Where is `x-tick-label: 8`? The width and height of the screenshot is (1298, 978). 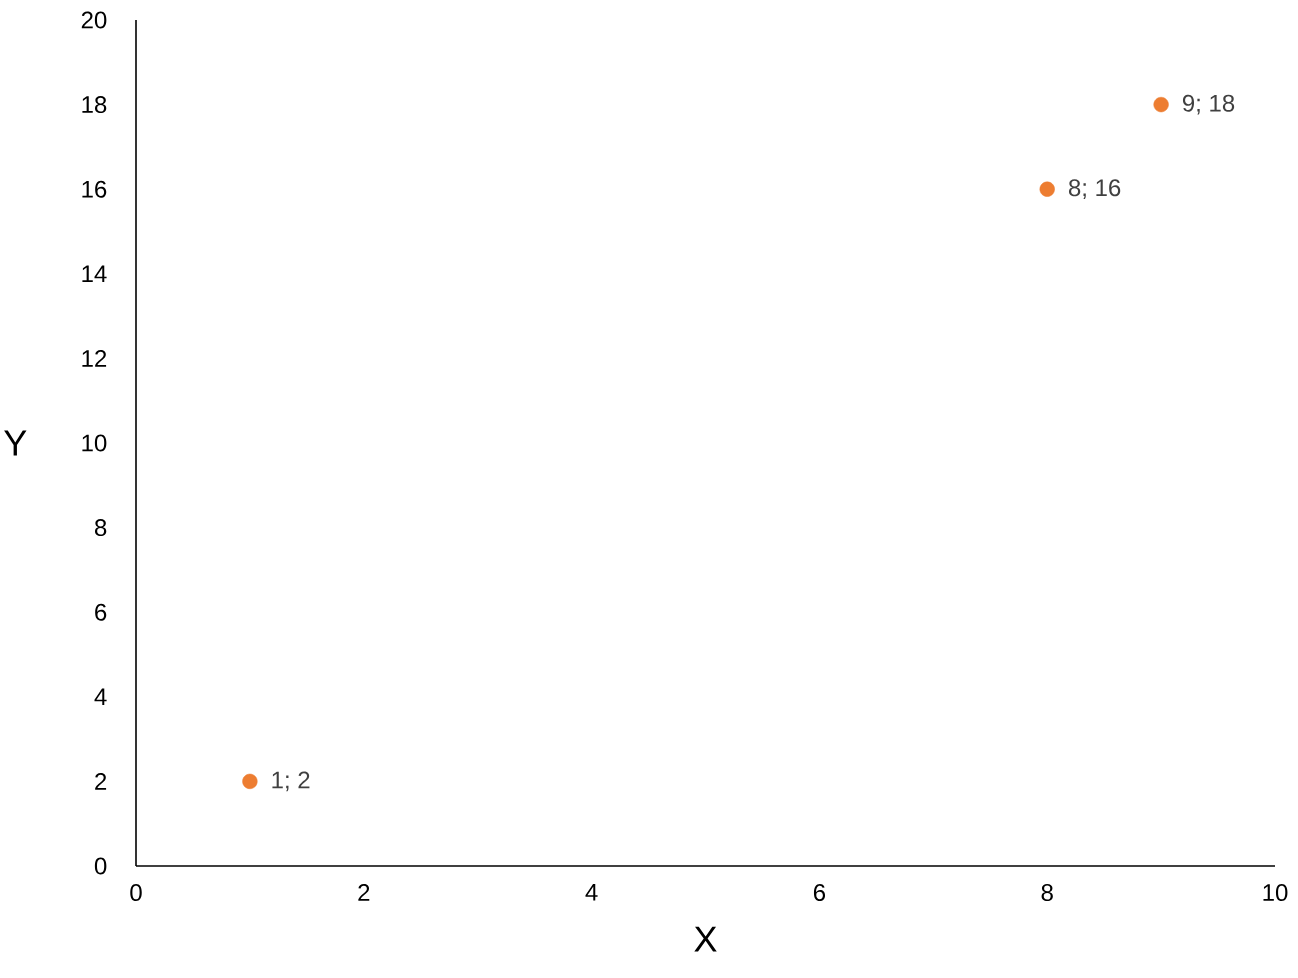
x-tick-label: 8 is located at coordinates (1047, 893).